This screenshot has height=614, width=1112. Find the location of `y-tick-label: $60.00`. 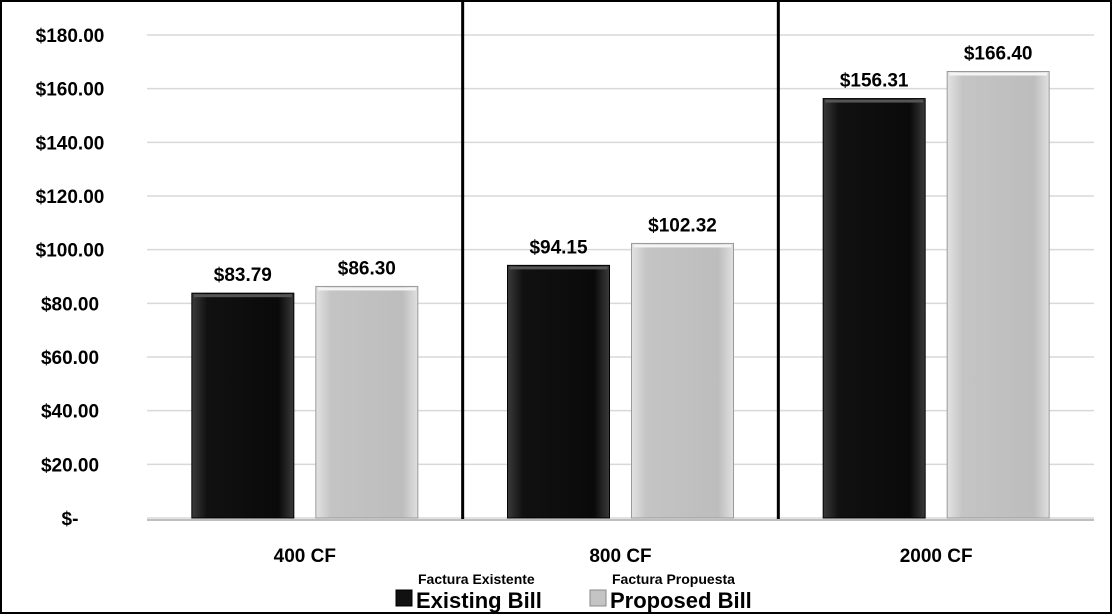

y-tick-label: $60.00 is located at coordinates (70, 358).